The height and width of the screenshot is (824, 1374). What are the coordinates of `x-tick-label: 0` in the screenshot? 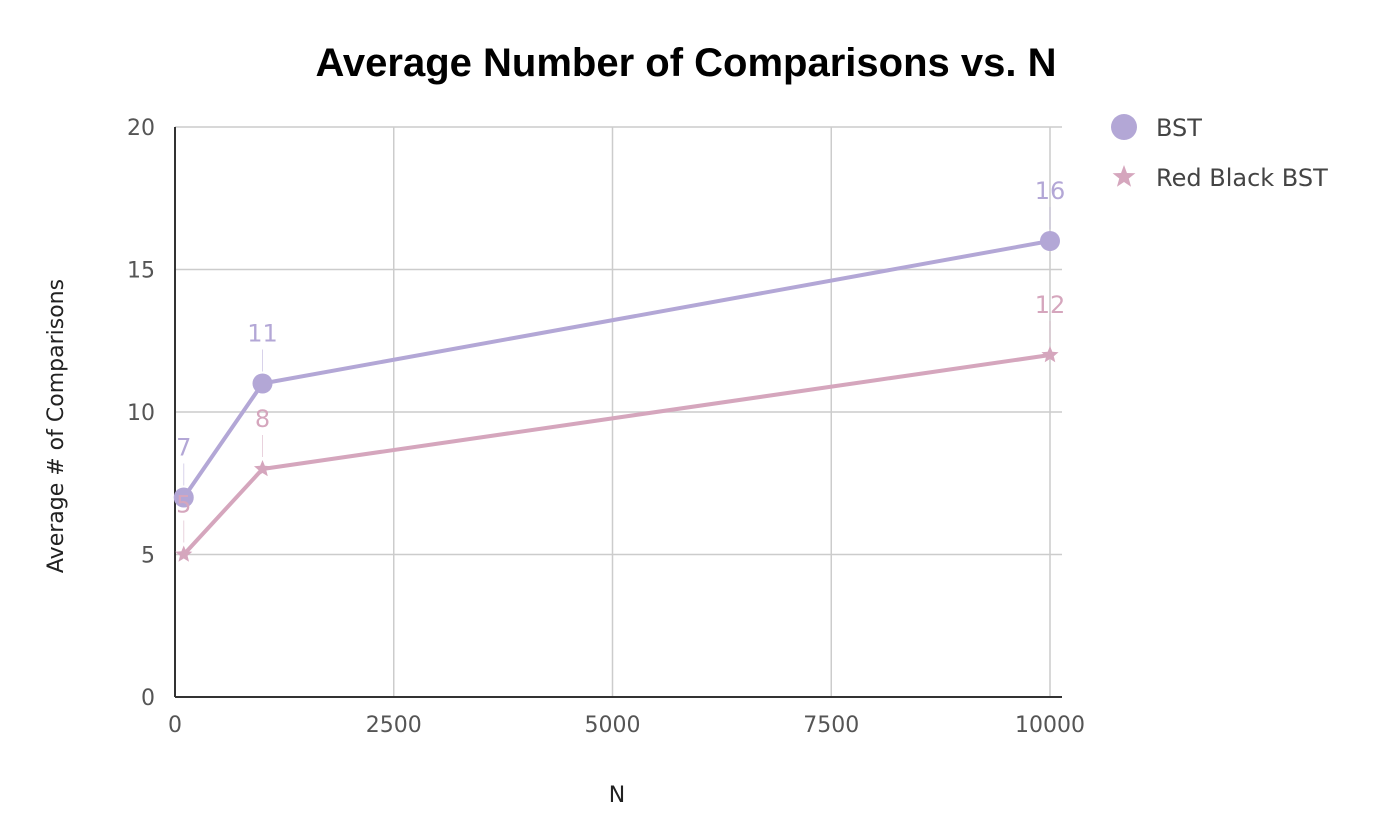 It's located at (175, 725).